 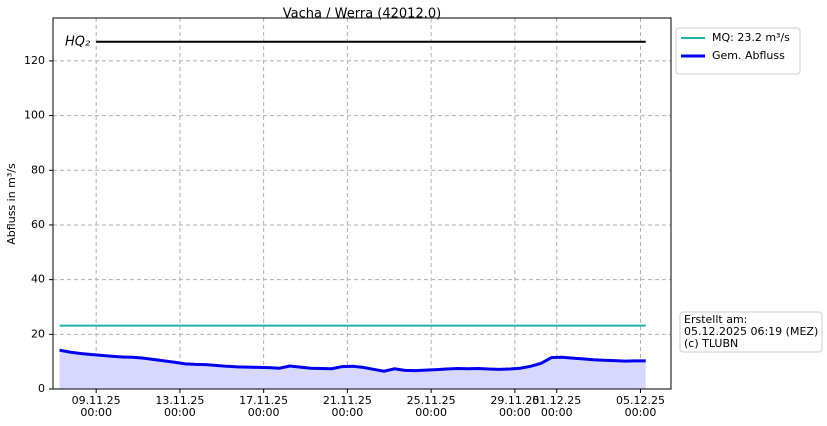 What do you see at coordinates (347, 406) in the screenshot?
I see `x-tick-label: 21.11.25 00:00` at bounding box center [347, 406].